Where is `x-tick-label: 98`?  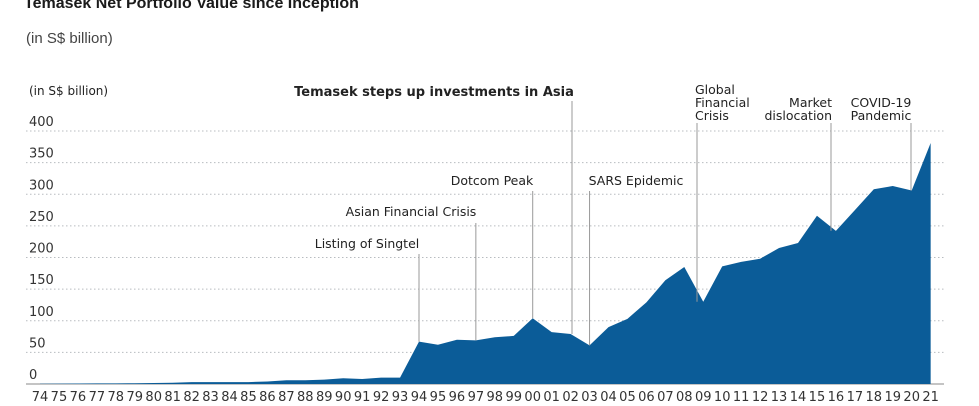 x-tick-label: 98 is located at coordinates (495, 397).